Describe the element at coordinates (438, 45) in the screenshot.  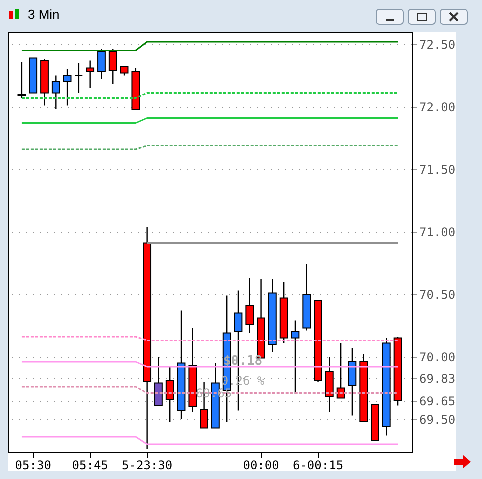
I see `y-tick-label: 72.50` at that location.